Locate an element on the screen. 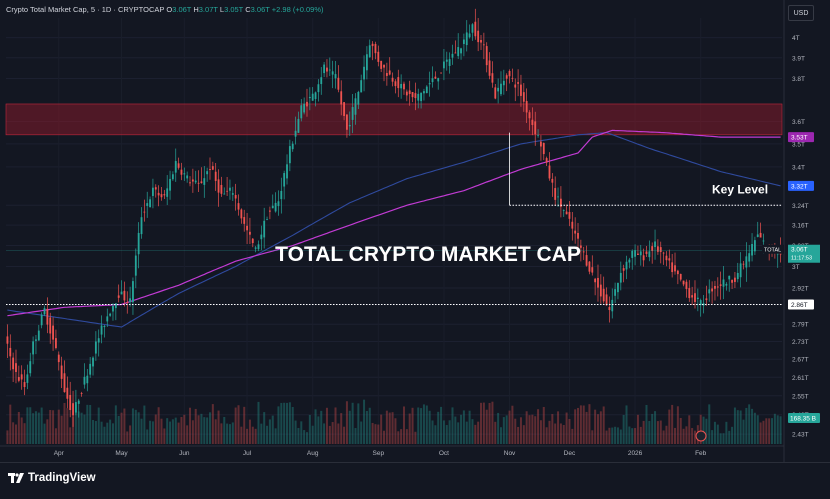  price-label-value: 3.32T is located at coordinates (799, 186).